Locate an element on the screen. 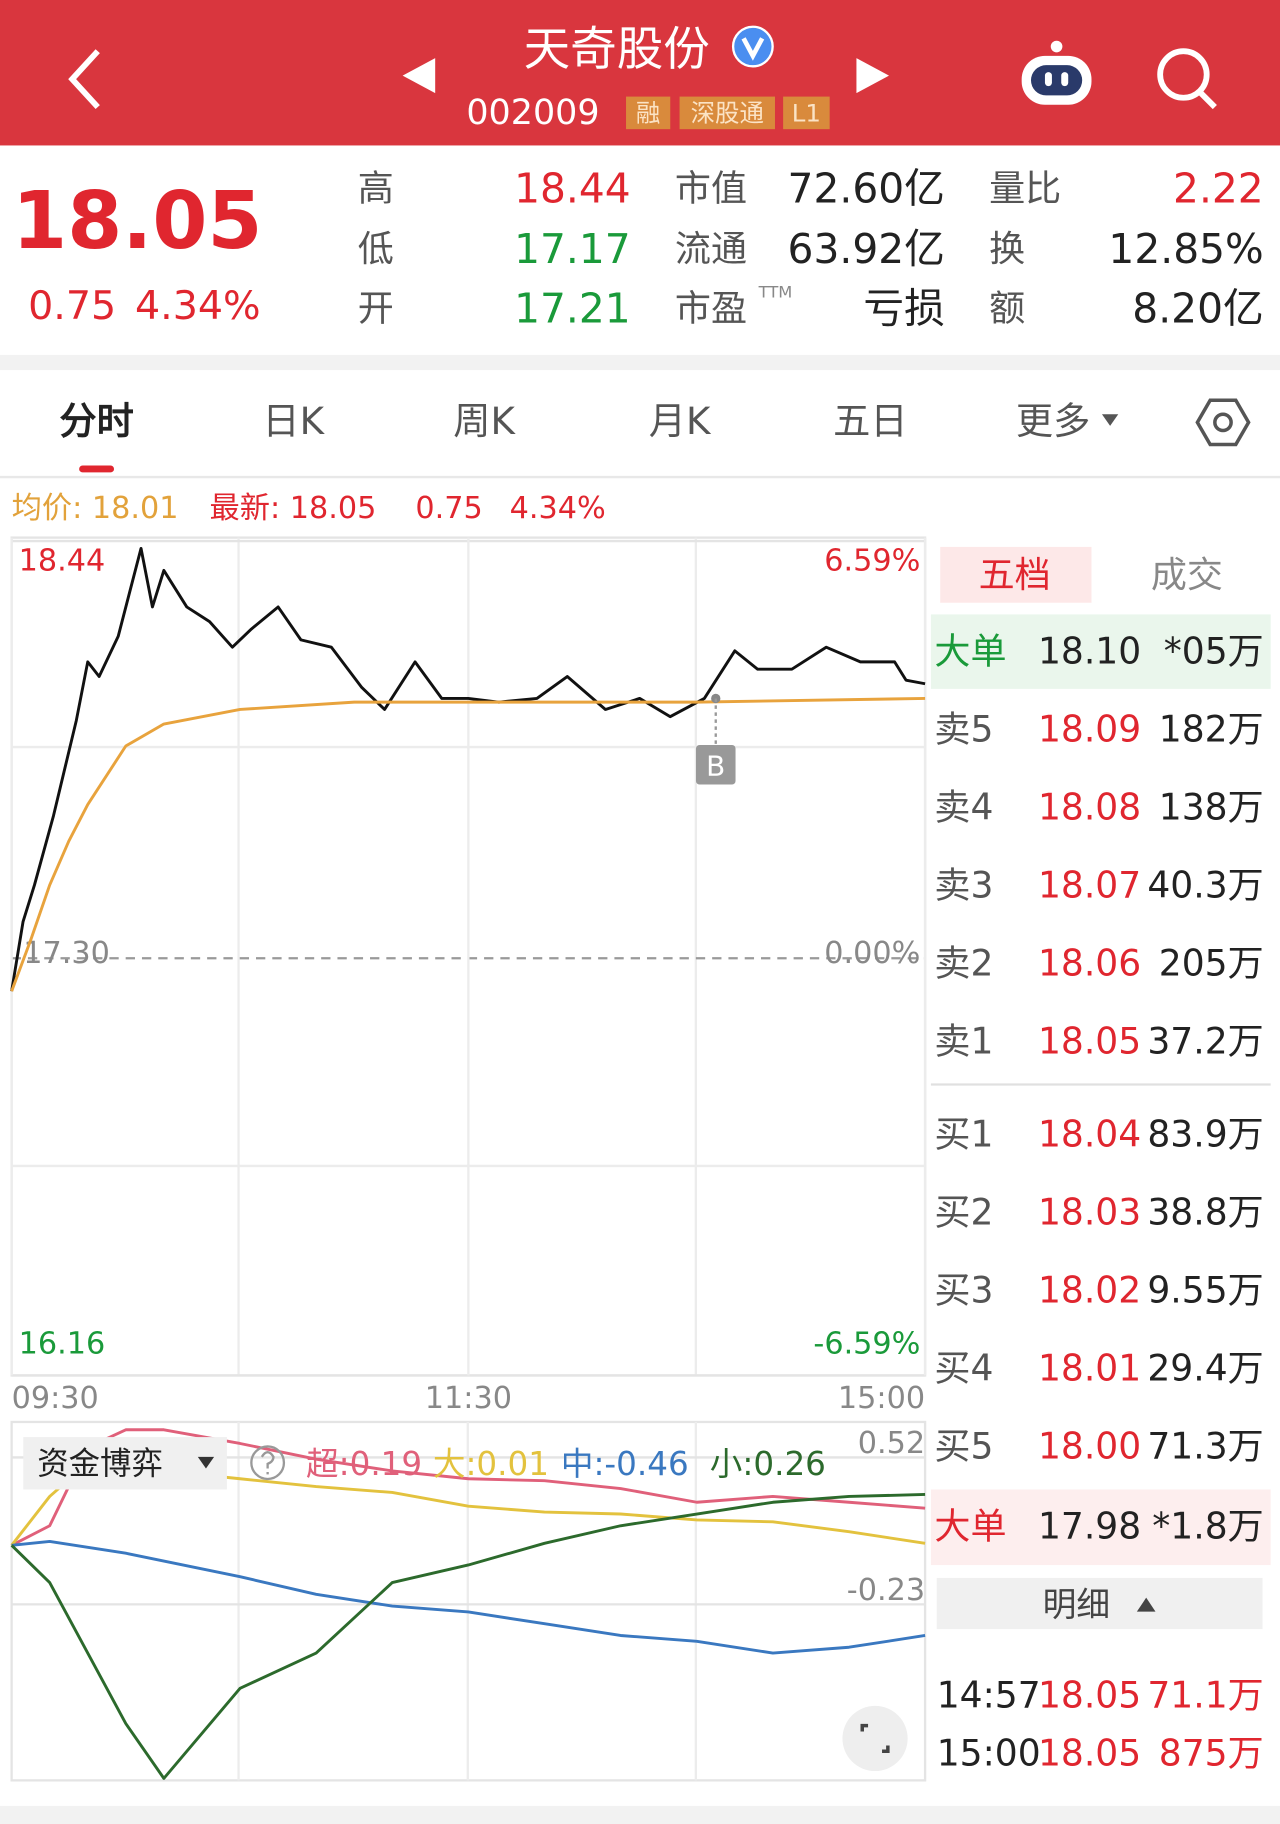 Image resolution: width=1280 pixels, height=1824 pixels. book-volume: 37.2万 is located at coordinates (1205, 1041).